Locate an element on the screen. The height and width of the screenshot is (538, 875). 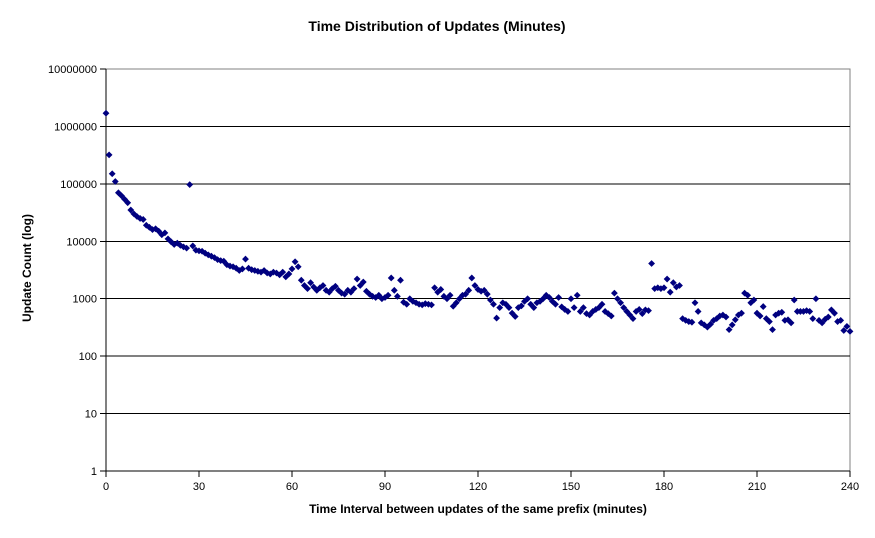
y-tick-label: 100 is located at coordinates (88, 357).